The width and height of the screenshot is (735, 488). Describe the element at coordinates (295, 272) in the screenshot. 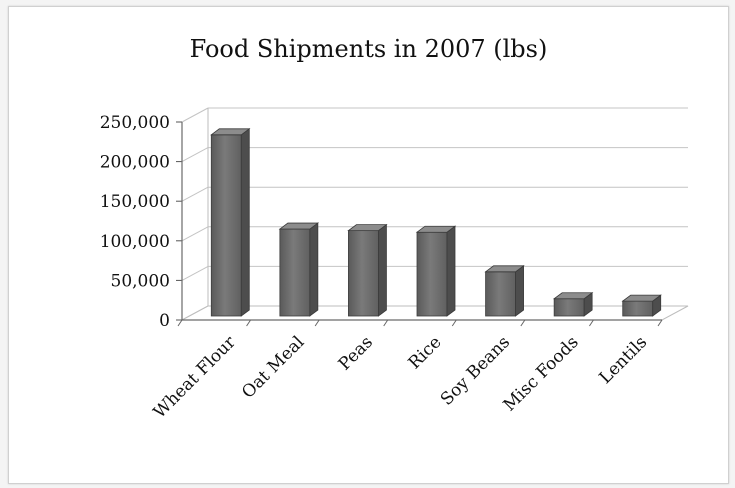

I see `bar-oat-meal` at that location.